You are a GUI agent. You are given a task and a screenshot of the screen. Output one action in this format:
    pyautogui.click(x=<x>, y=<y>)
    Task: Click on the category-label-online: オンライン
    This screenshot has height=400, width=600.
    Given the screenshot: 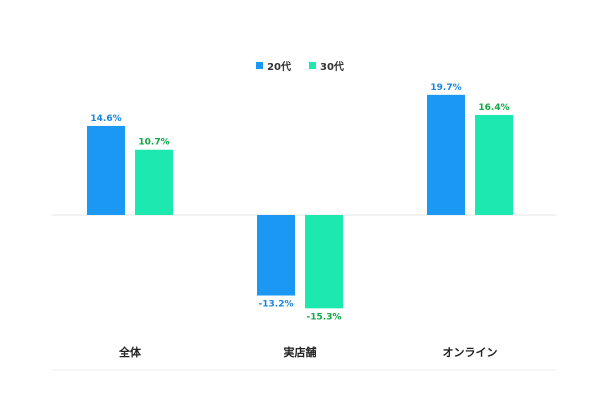 What is the action you would take?
    pyautogui.click(x=470, y=352)
    